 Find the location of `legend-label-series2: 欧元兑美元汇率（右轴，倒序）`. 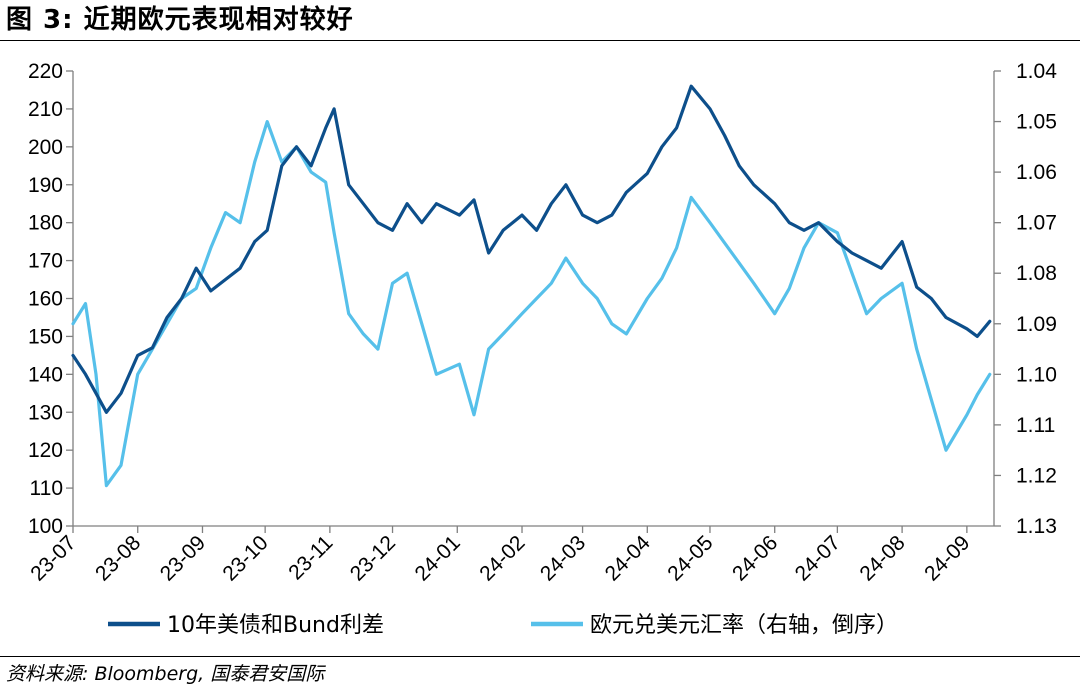

legend-label-series2: 欧元兑美元汇率（右轴，倒序） is located at coordinates (744, 625).